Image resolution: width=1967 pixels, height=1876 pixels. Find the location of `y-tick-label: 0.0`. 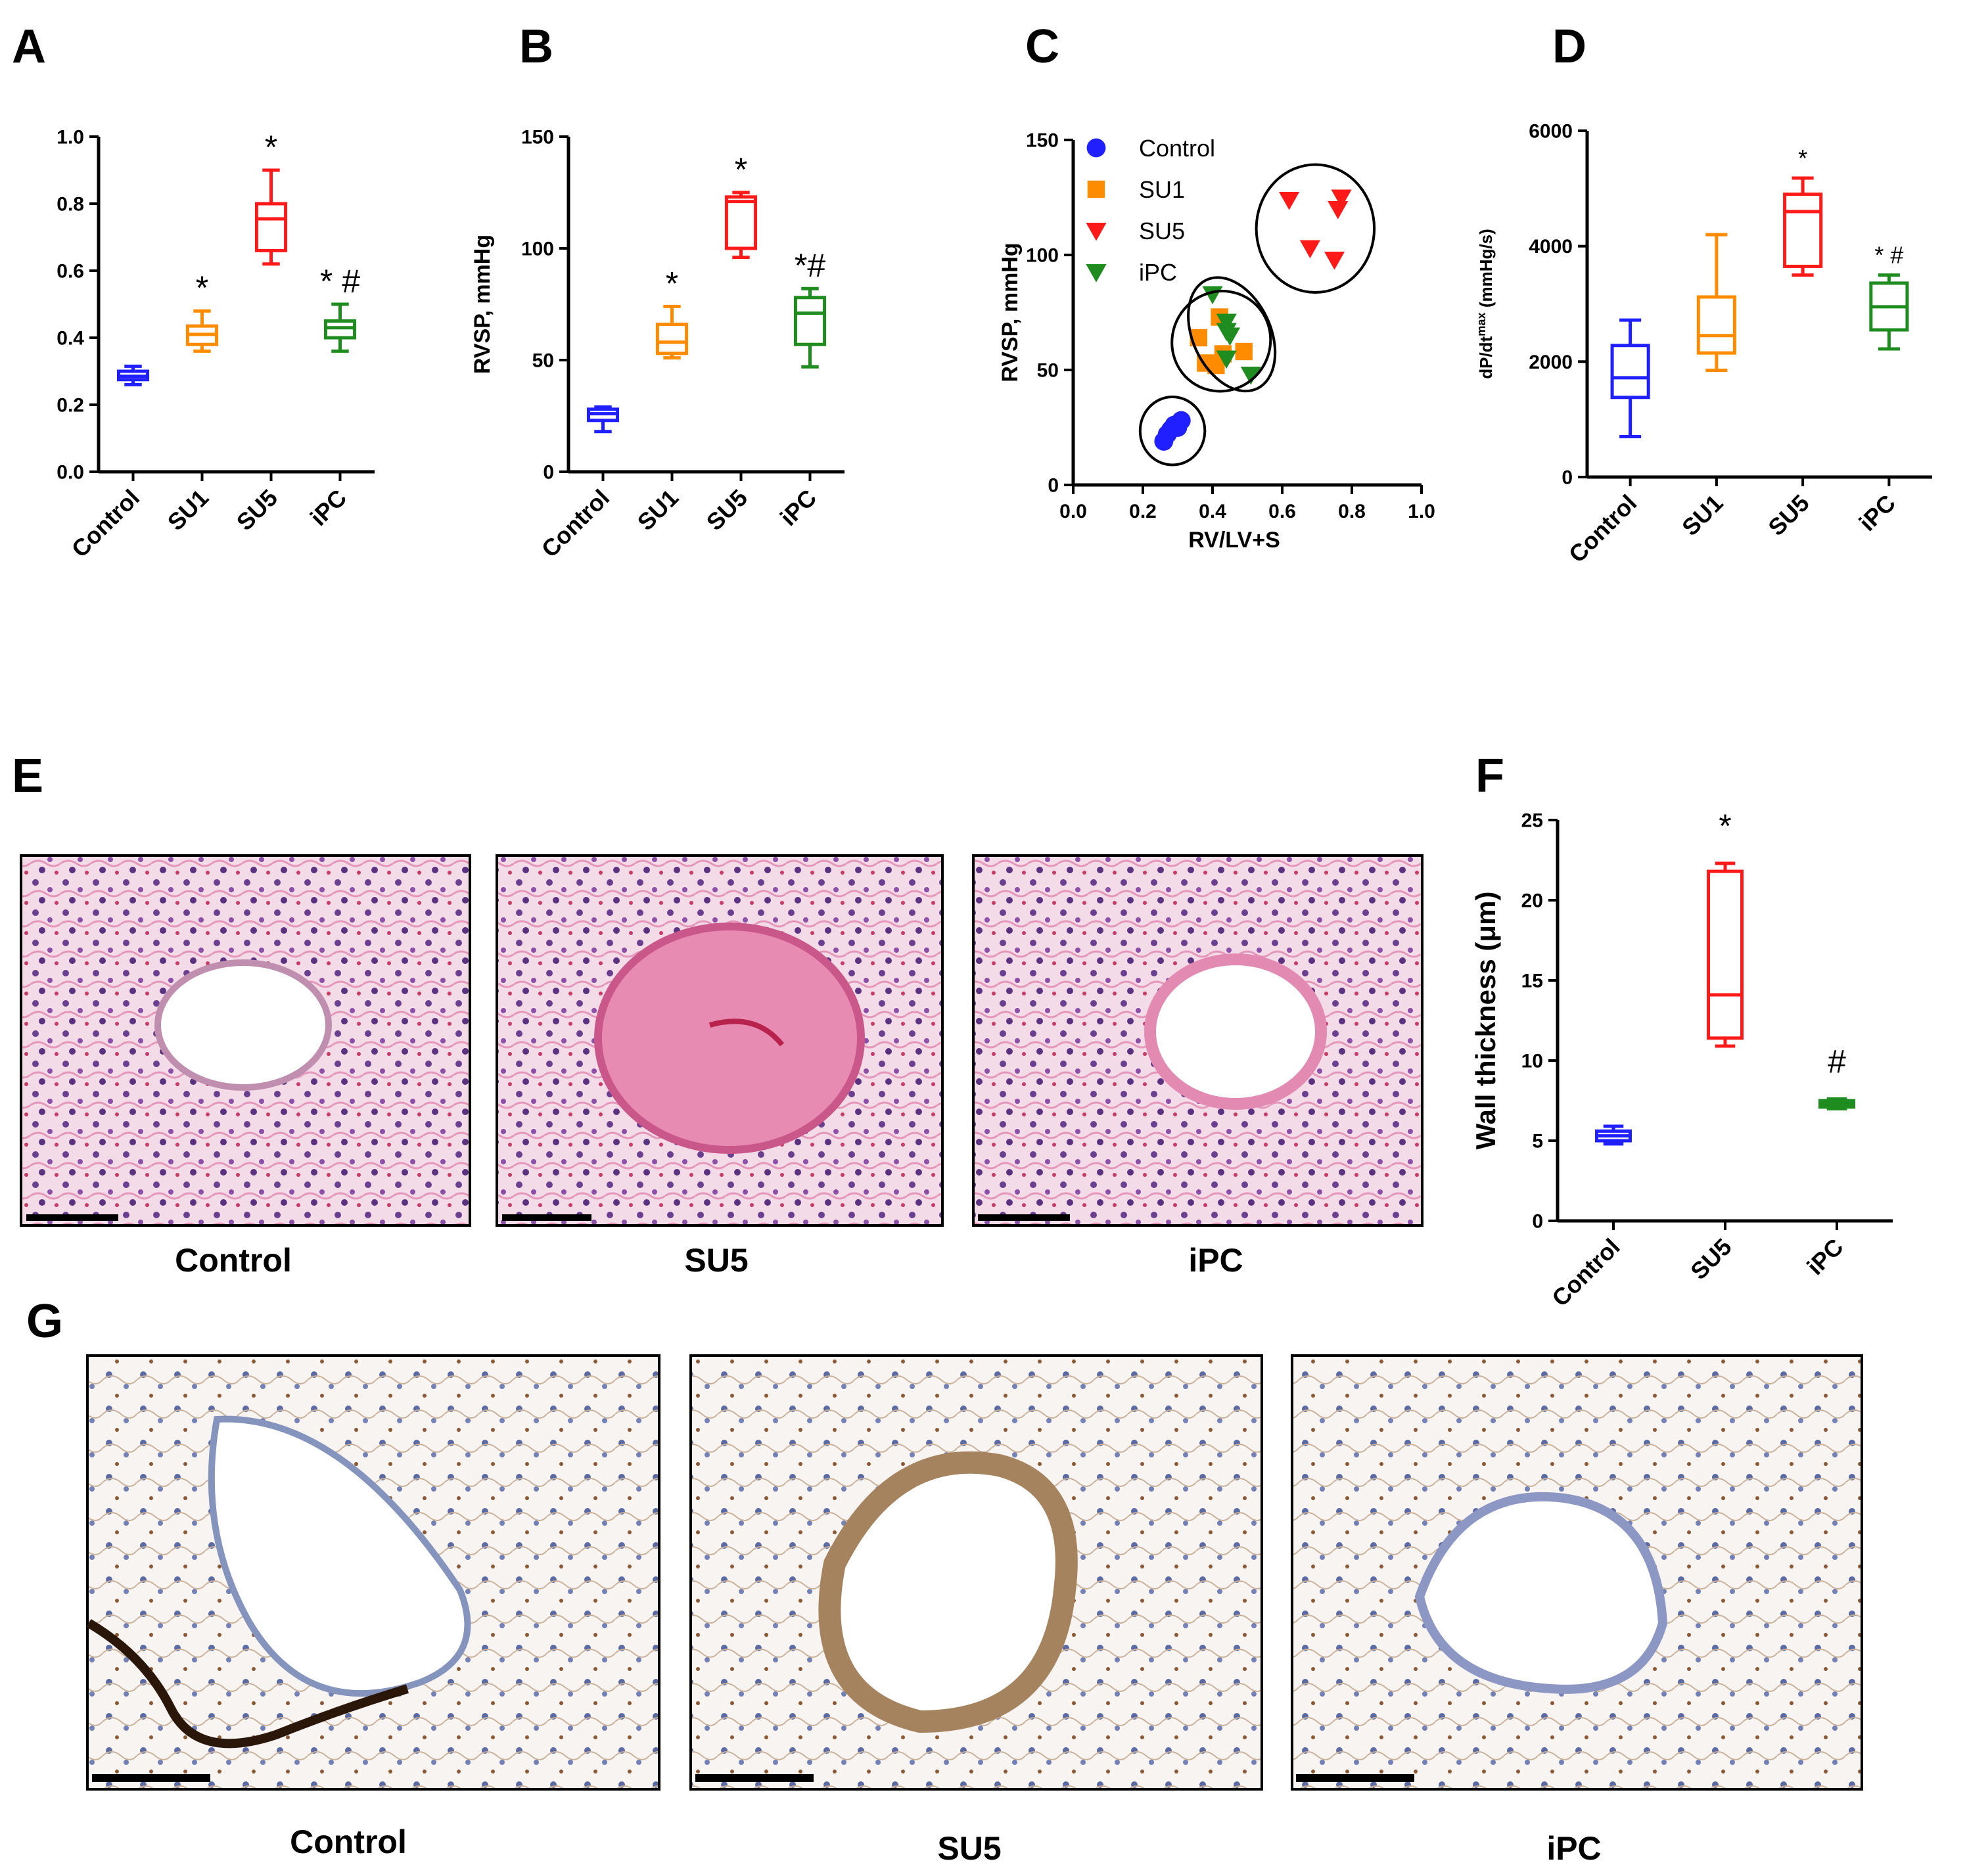

y-tick-label: 0.0 is located at coordinates (70, 473).